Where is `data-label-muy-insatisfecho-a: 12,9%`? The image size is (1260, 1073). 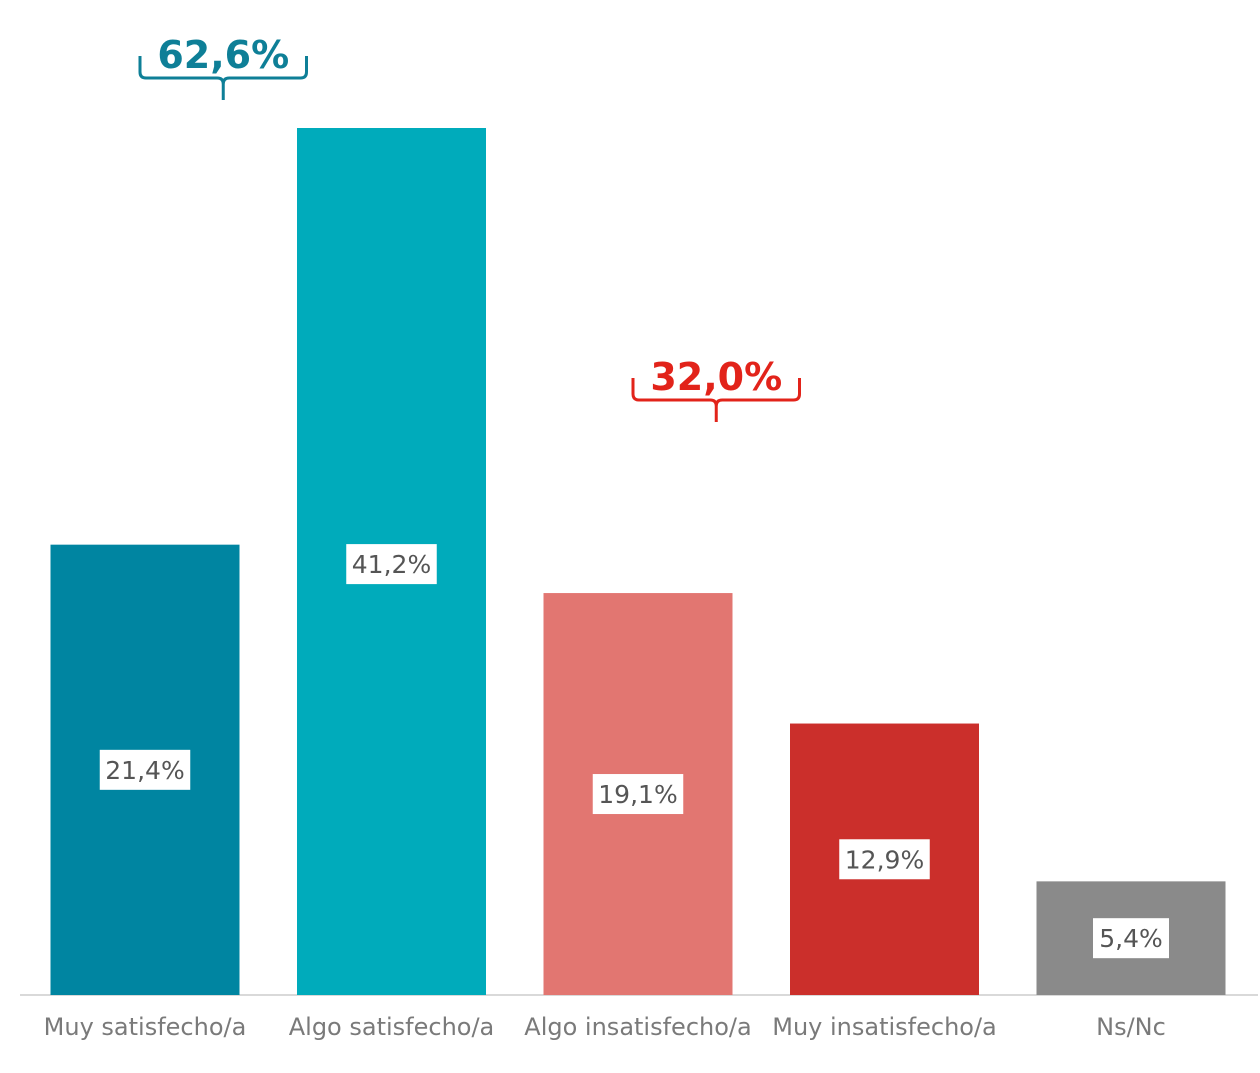 data-label-muy-insatisfecho-a: 12,9% is located at coordinates (884, 859).